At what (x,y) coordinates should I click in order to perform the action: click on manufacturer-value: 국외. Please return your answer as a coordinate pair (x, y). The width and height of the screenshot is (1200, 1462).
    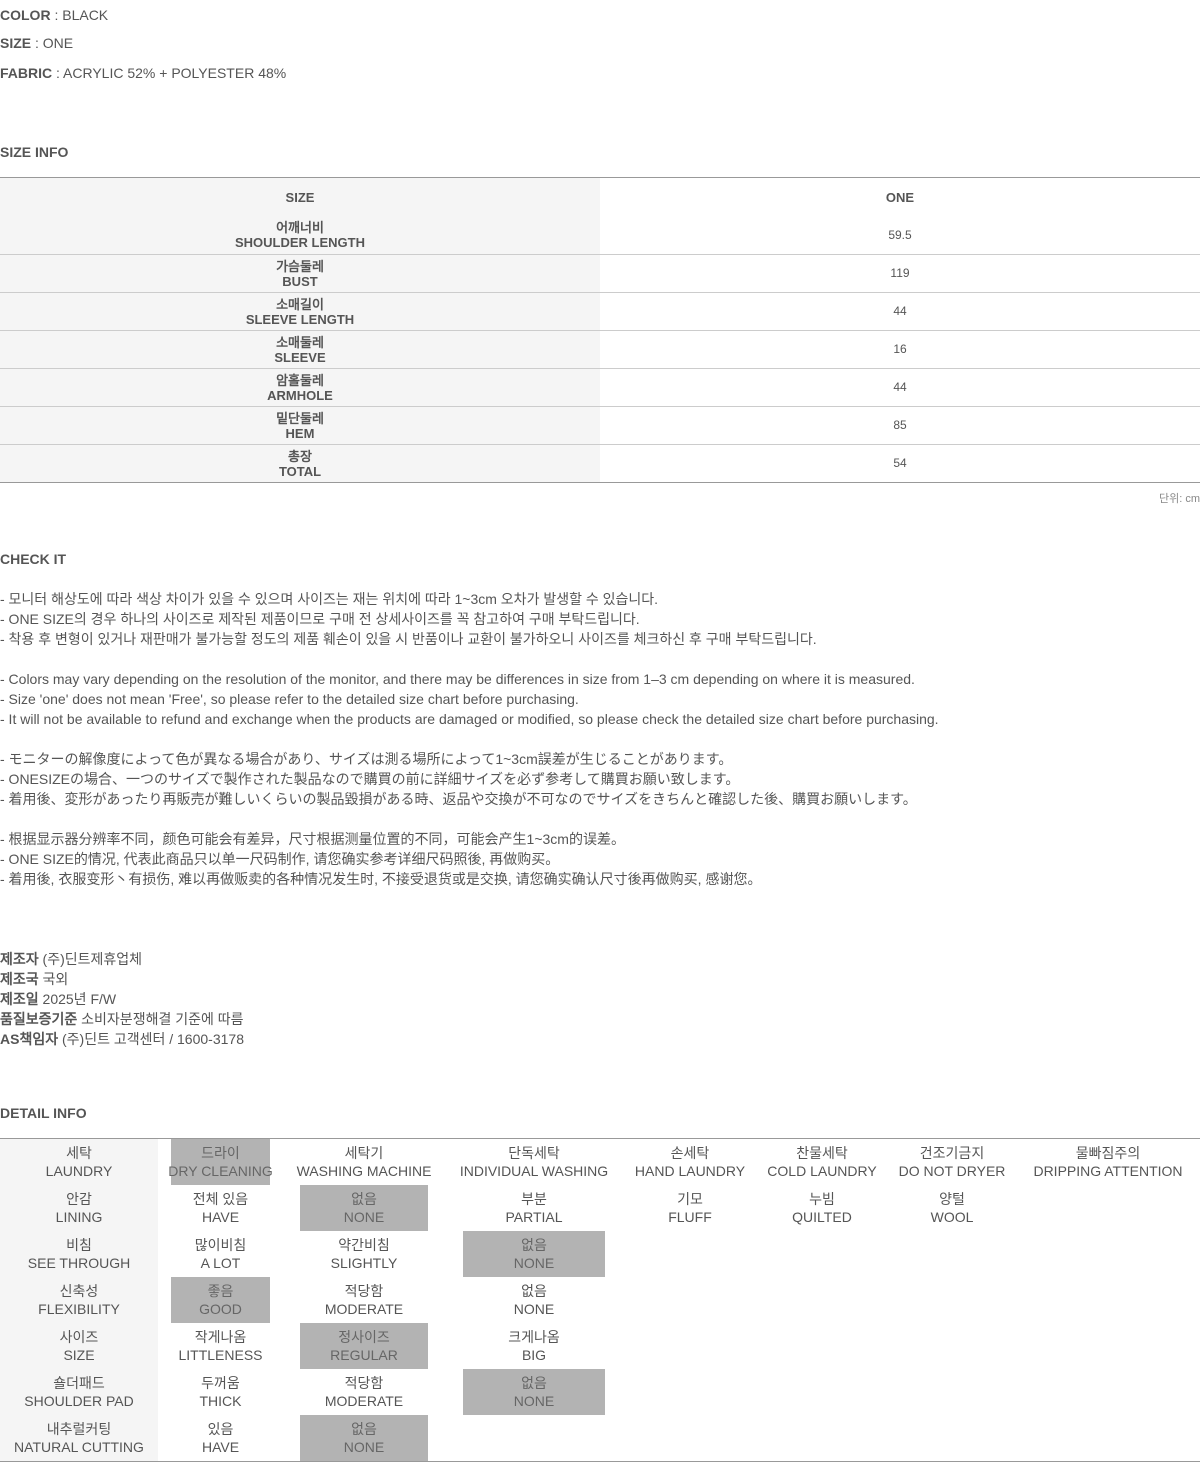
    Looking at the image, I should click on (53, 979).